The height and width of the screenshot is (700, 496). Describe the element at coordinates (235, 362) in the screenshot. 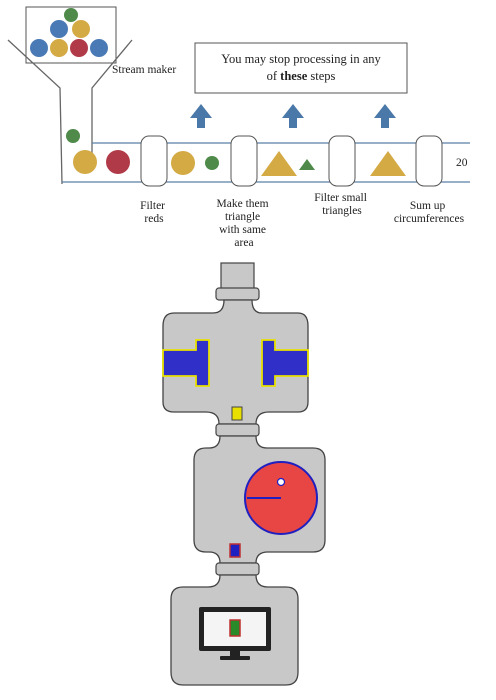

I see `upper-chamber` at that location.